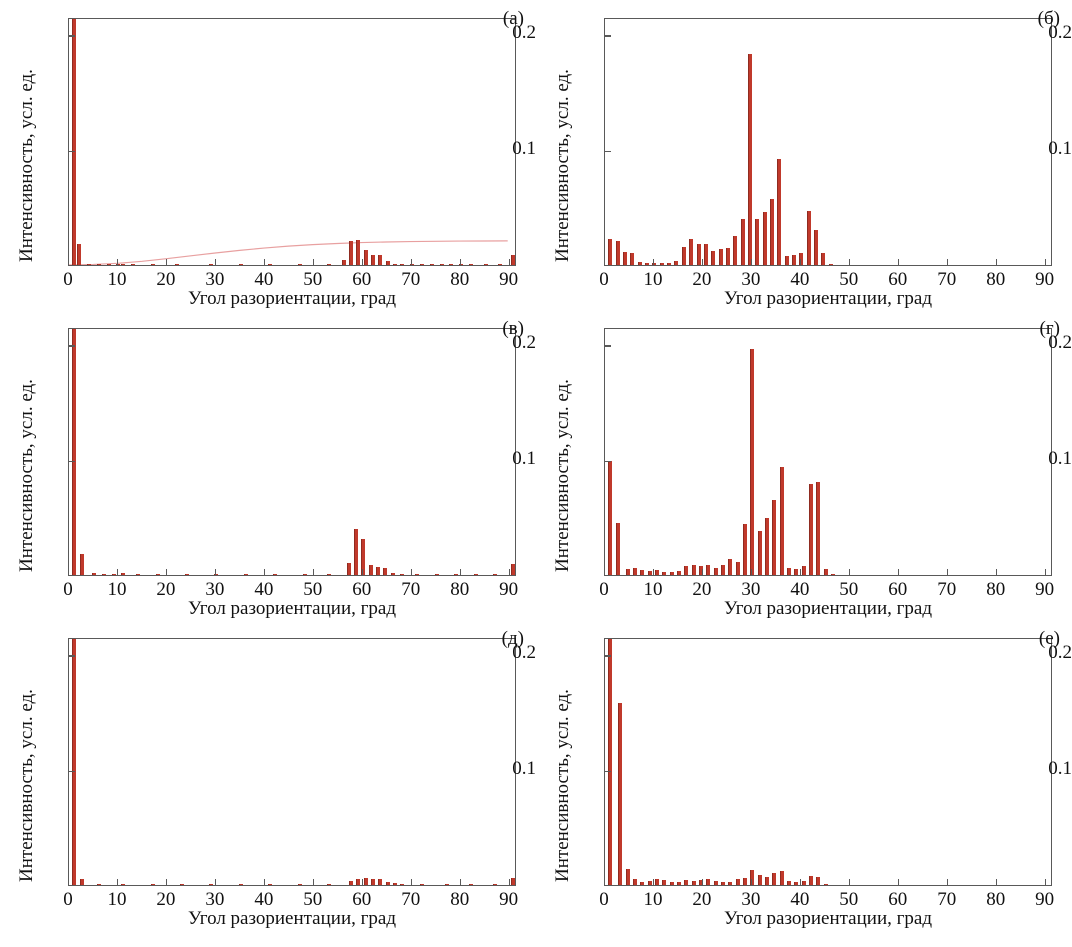 The image size is (1072, 947). I want to click on x-tick-label: 80, so click(460, 899).